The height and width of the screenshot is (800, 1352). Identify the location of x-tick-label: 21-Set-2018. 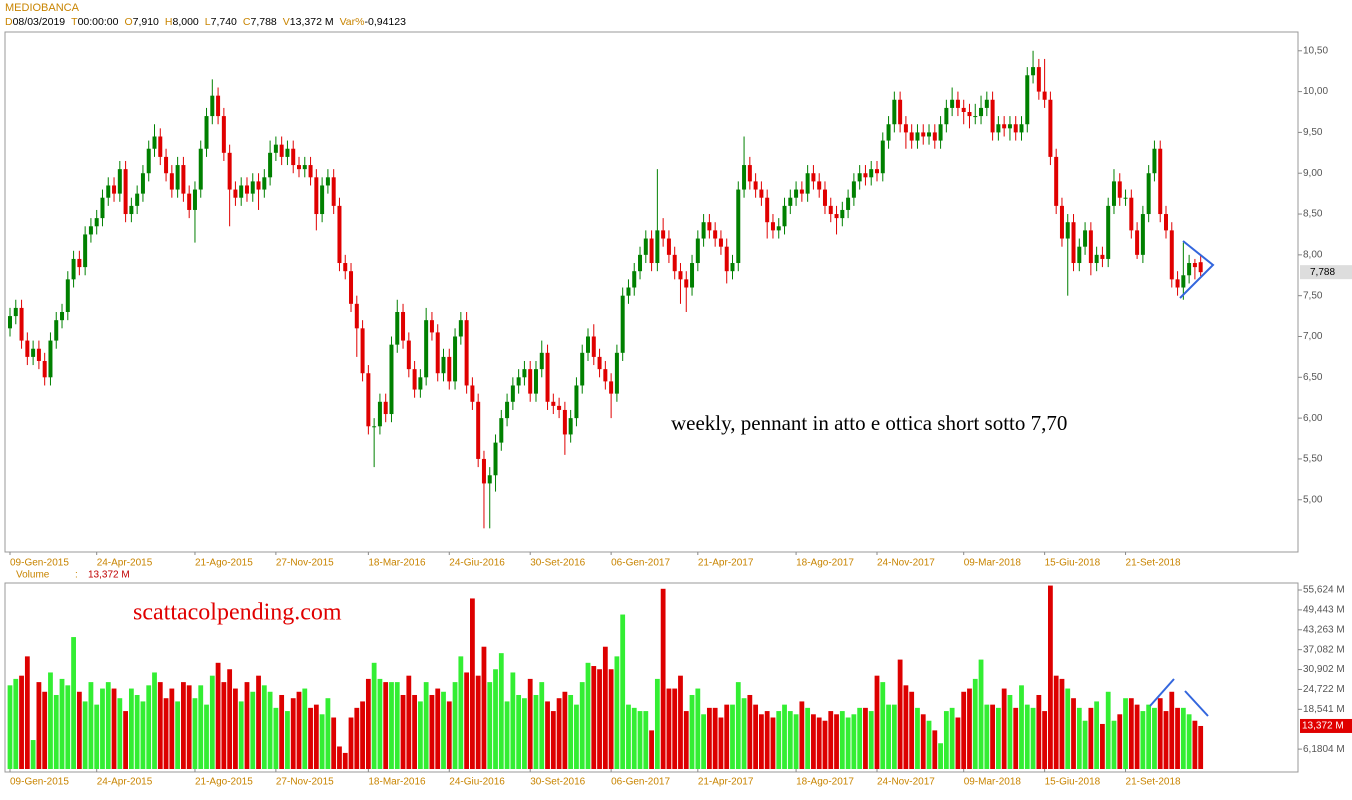
(1153, 782).